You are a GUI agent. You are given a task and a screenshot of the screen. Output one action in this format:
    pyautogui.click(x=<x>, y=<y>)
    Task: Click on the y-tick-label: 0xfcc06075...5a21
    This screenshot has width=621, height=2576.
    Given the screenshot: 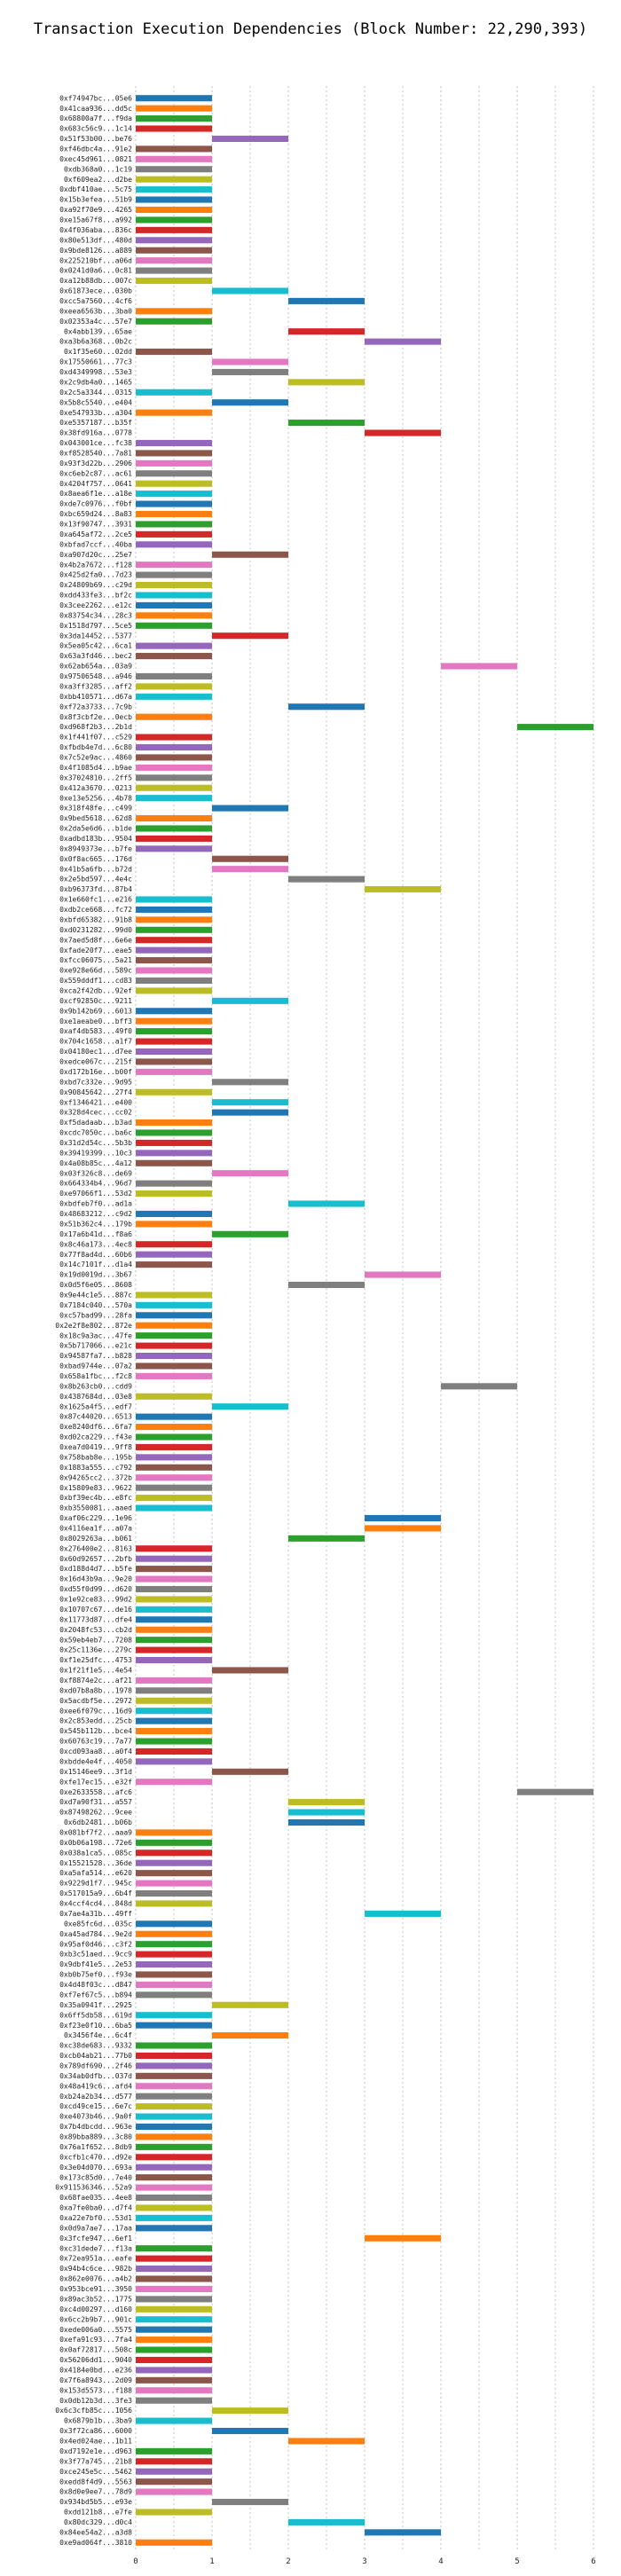 What is the action you would take?
    pyautogui.click(x=95, y=960)
    